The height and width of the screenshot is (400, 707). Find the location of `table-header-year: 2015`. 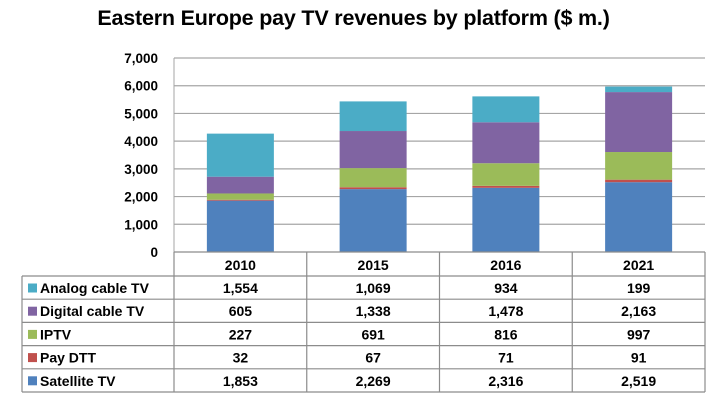

table-header-year: 2015 is located at coordinates (373, 265).